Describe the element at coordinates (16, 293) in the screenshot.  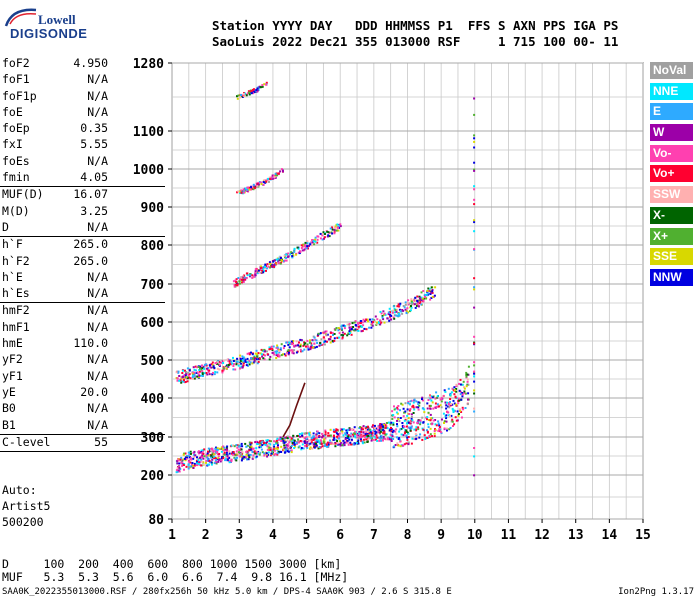
I see `param-label: h`Es` at that location.